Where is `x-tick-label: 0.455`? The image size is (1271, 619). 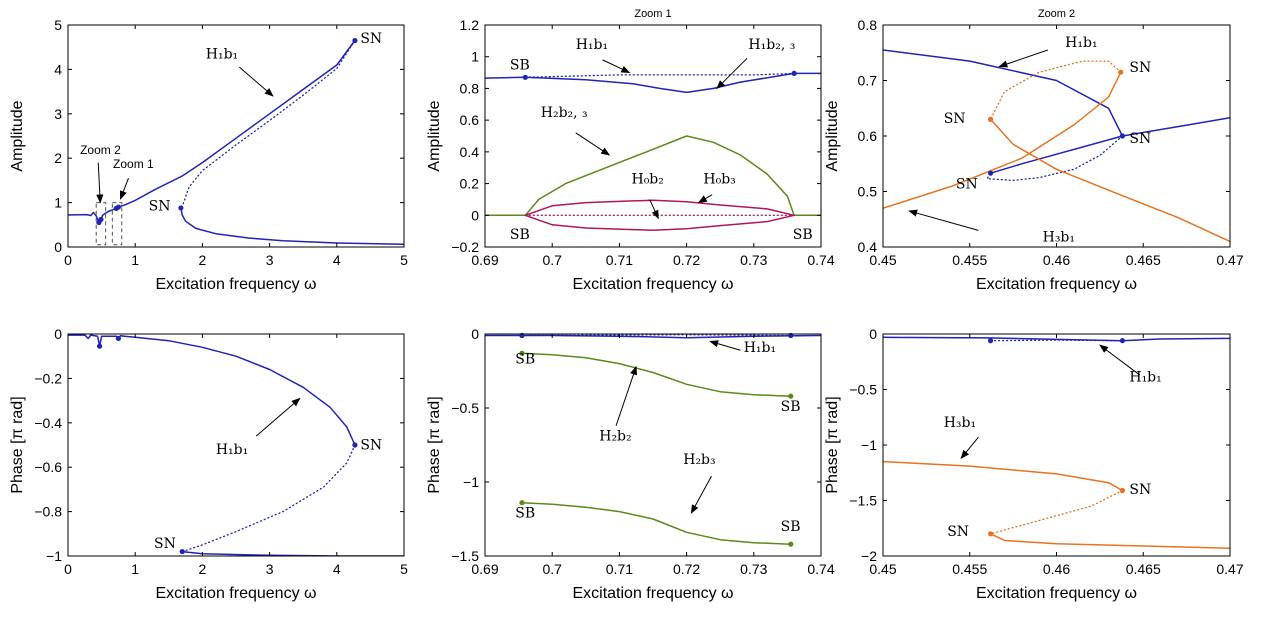
x-tick-label: 0.455 is located at coordinates (969, 569).